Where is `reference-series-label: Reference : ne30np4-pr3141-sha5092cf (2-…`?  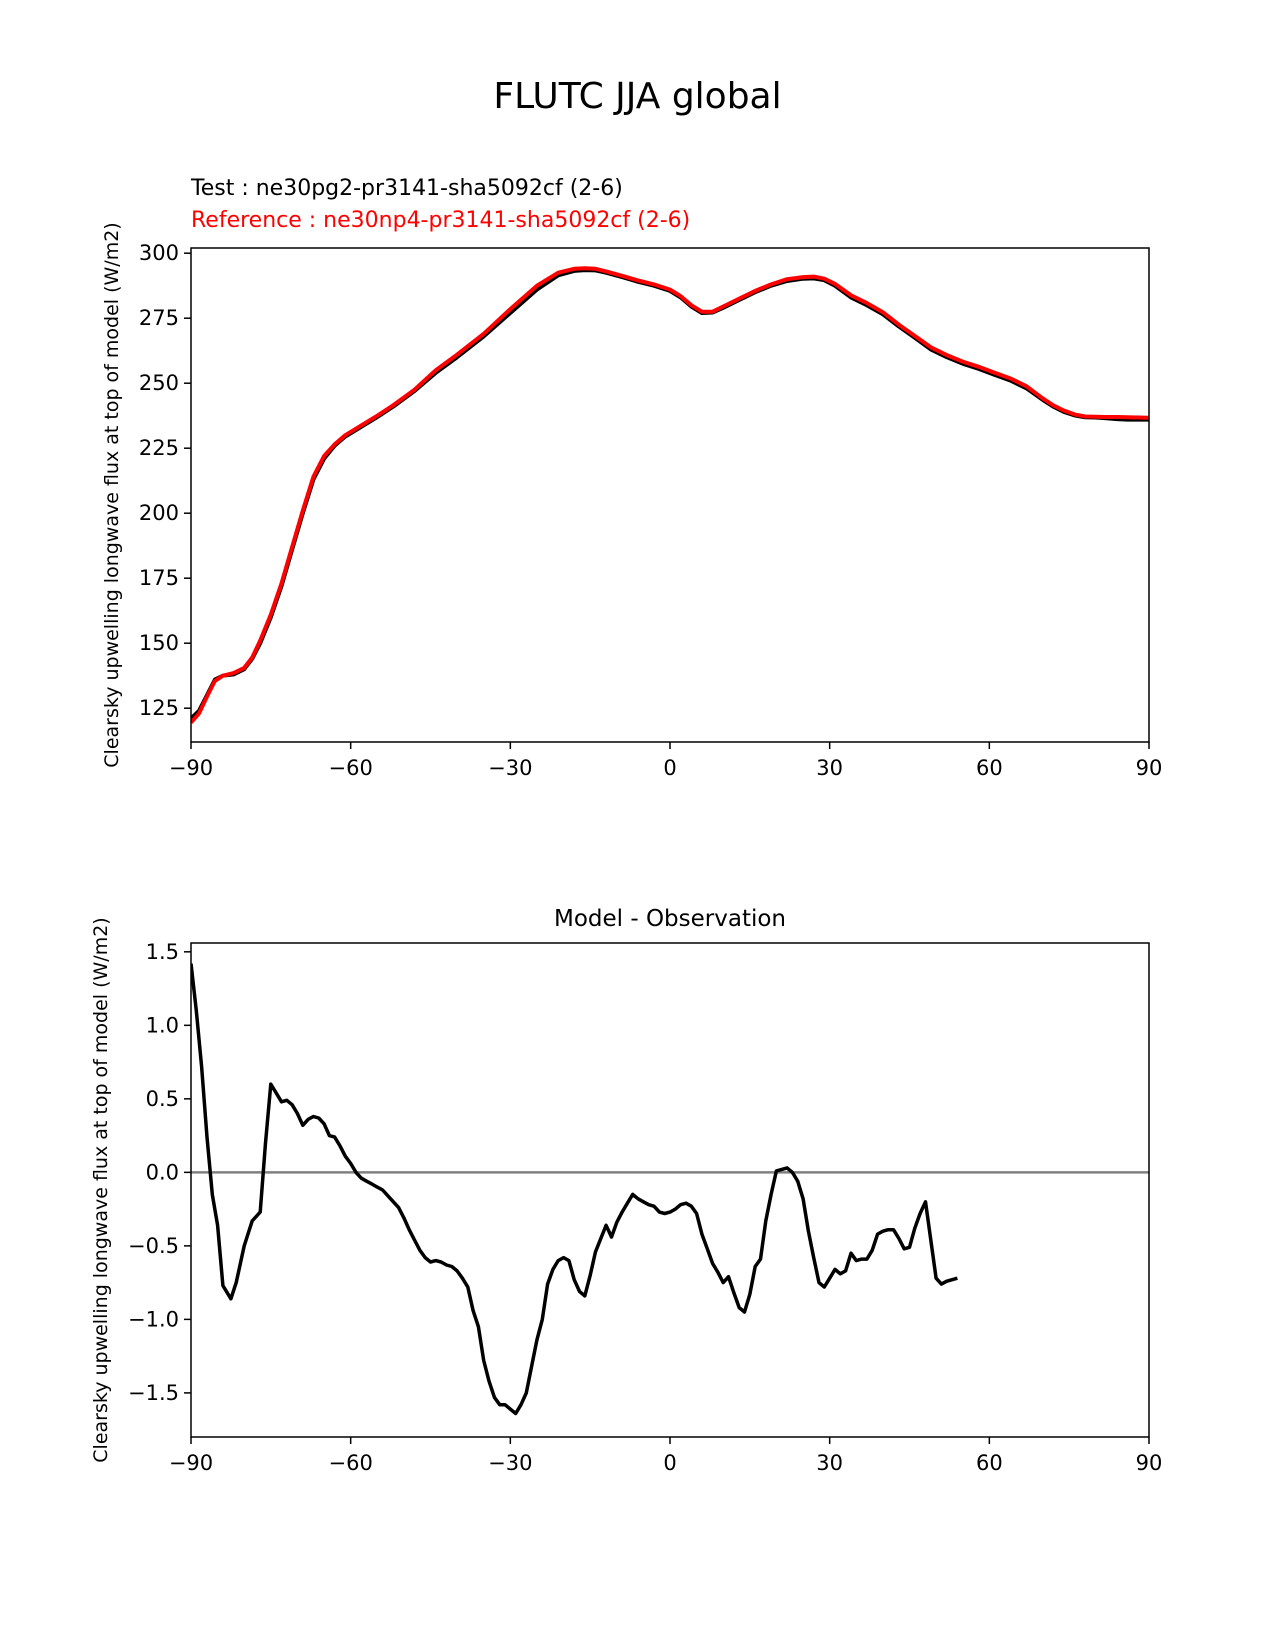
reference-series-label: Reference : ne30np4-pr3141-sha5092cf (2-… is located at coordinates (441, 220).